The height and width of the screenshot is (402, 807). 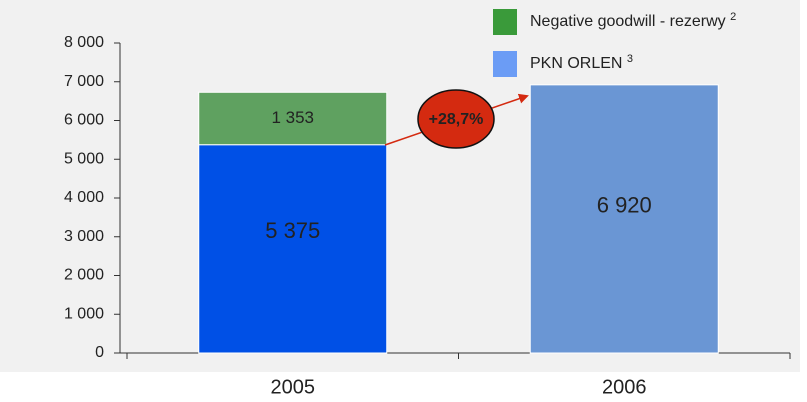 What do you see at coordinates (733, 17) in the screenshot?
I see `legend-note: 2` at bounding box center [733, 17].